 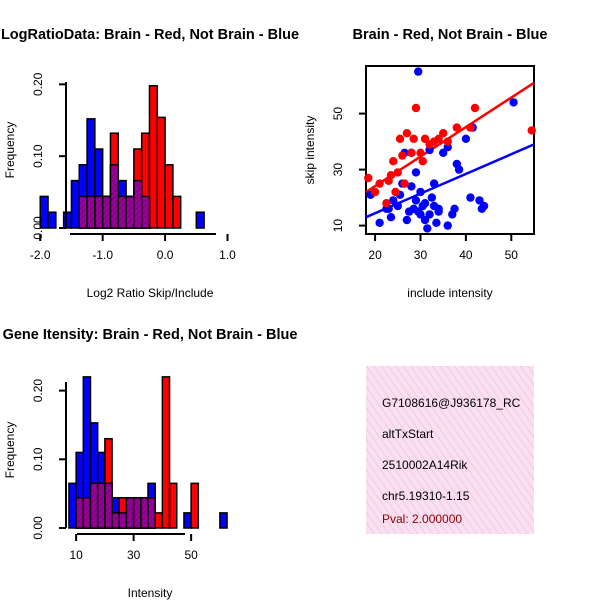 What do you see at coordinates (38, 156) in the screenshot?
I see `ratio-y-tick-label: 0.10` at bounding box center [38, 156].